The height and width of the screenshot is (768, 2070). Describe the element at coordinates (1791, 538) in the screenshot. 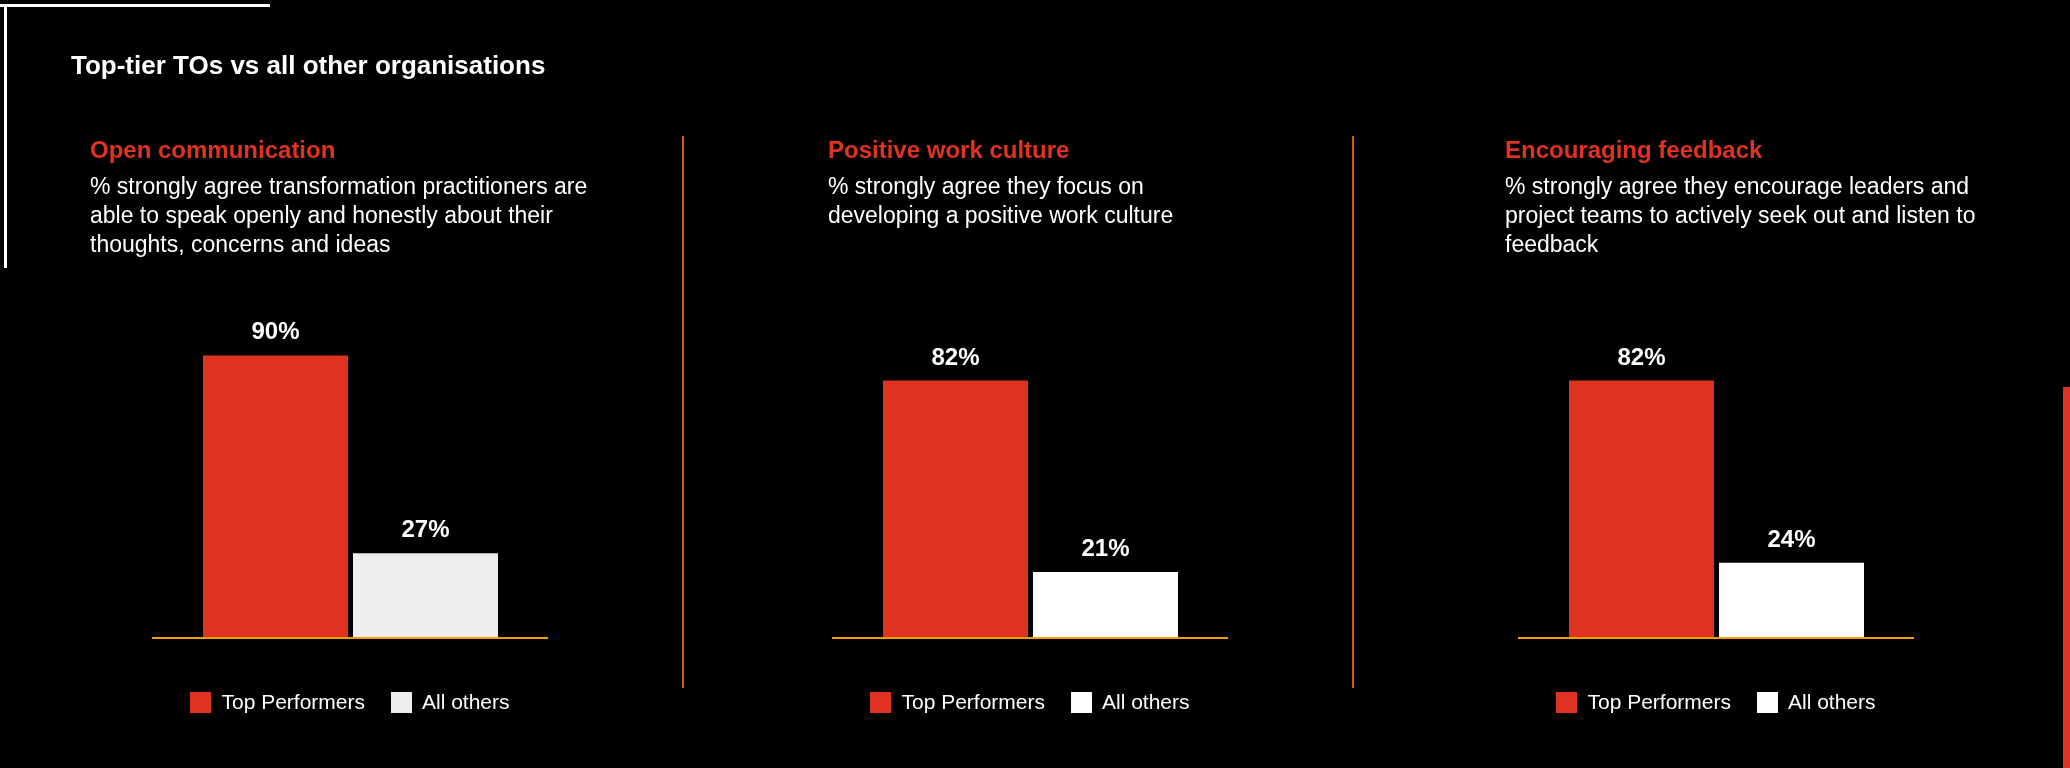

I see `data-label: 24%` at that location.